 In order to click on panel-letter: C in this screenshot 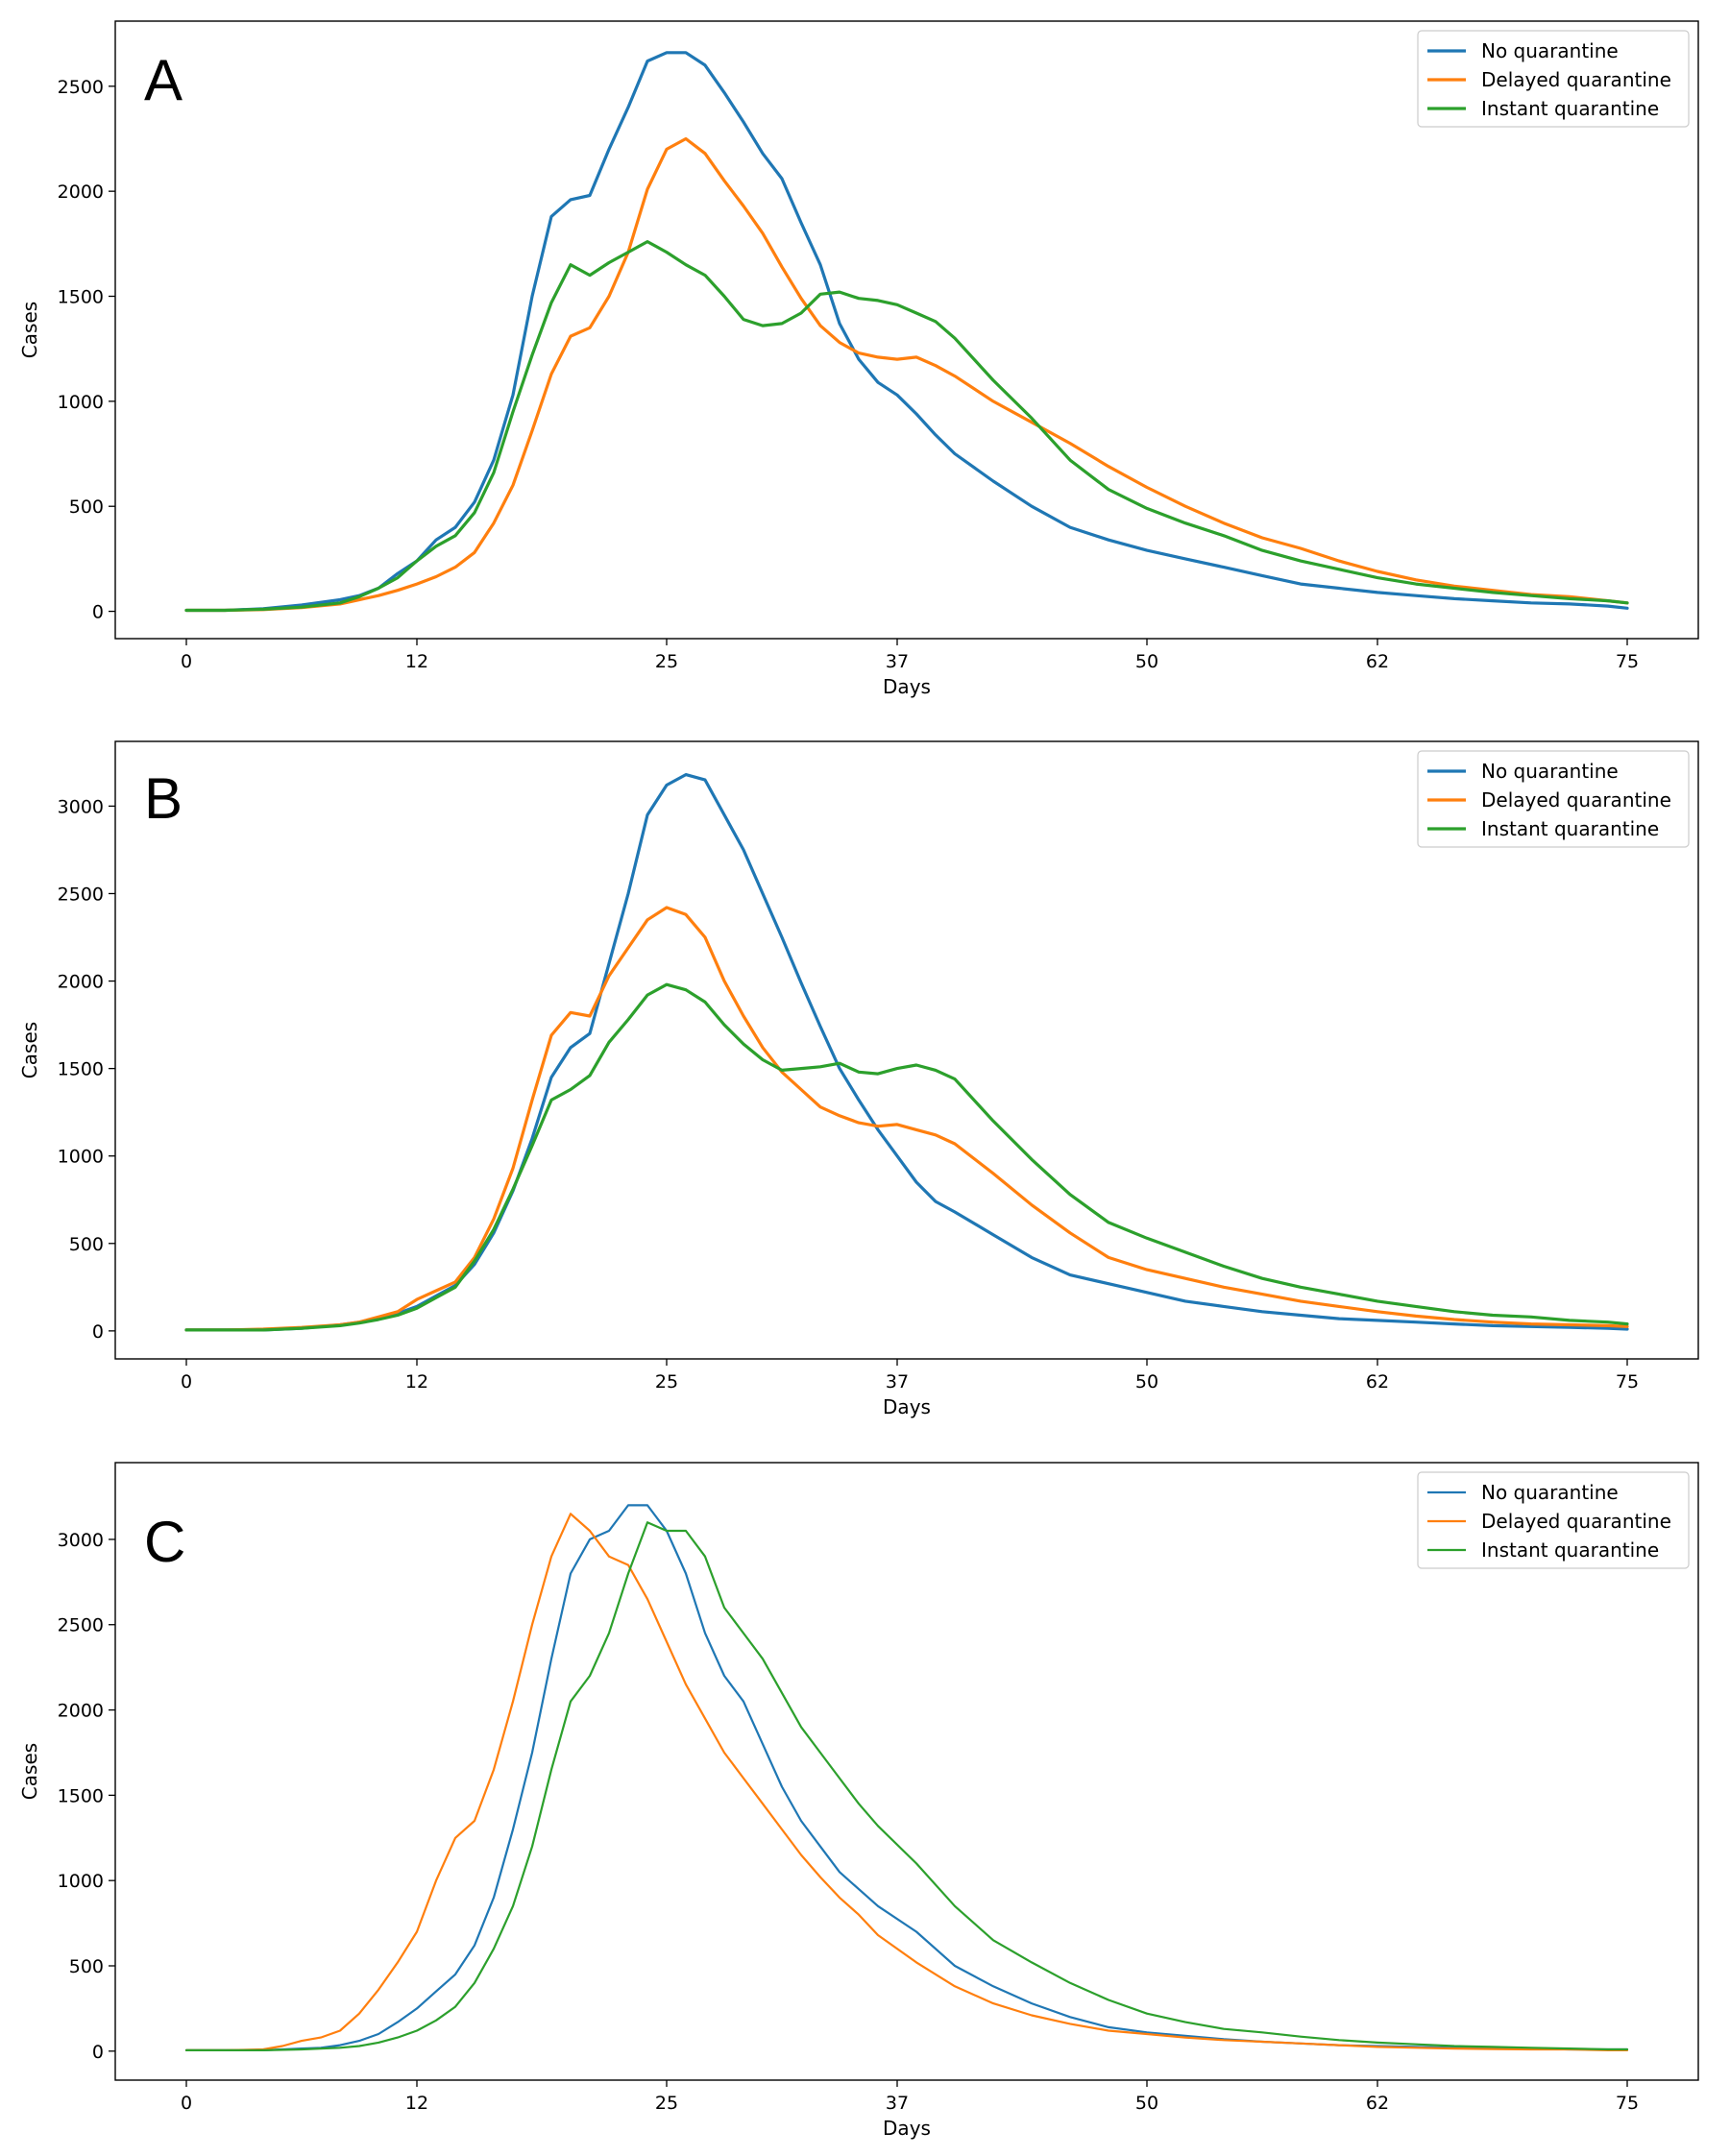, I will do `click(164, 1542)`.